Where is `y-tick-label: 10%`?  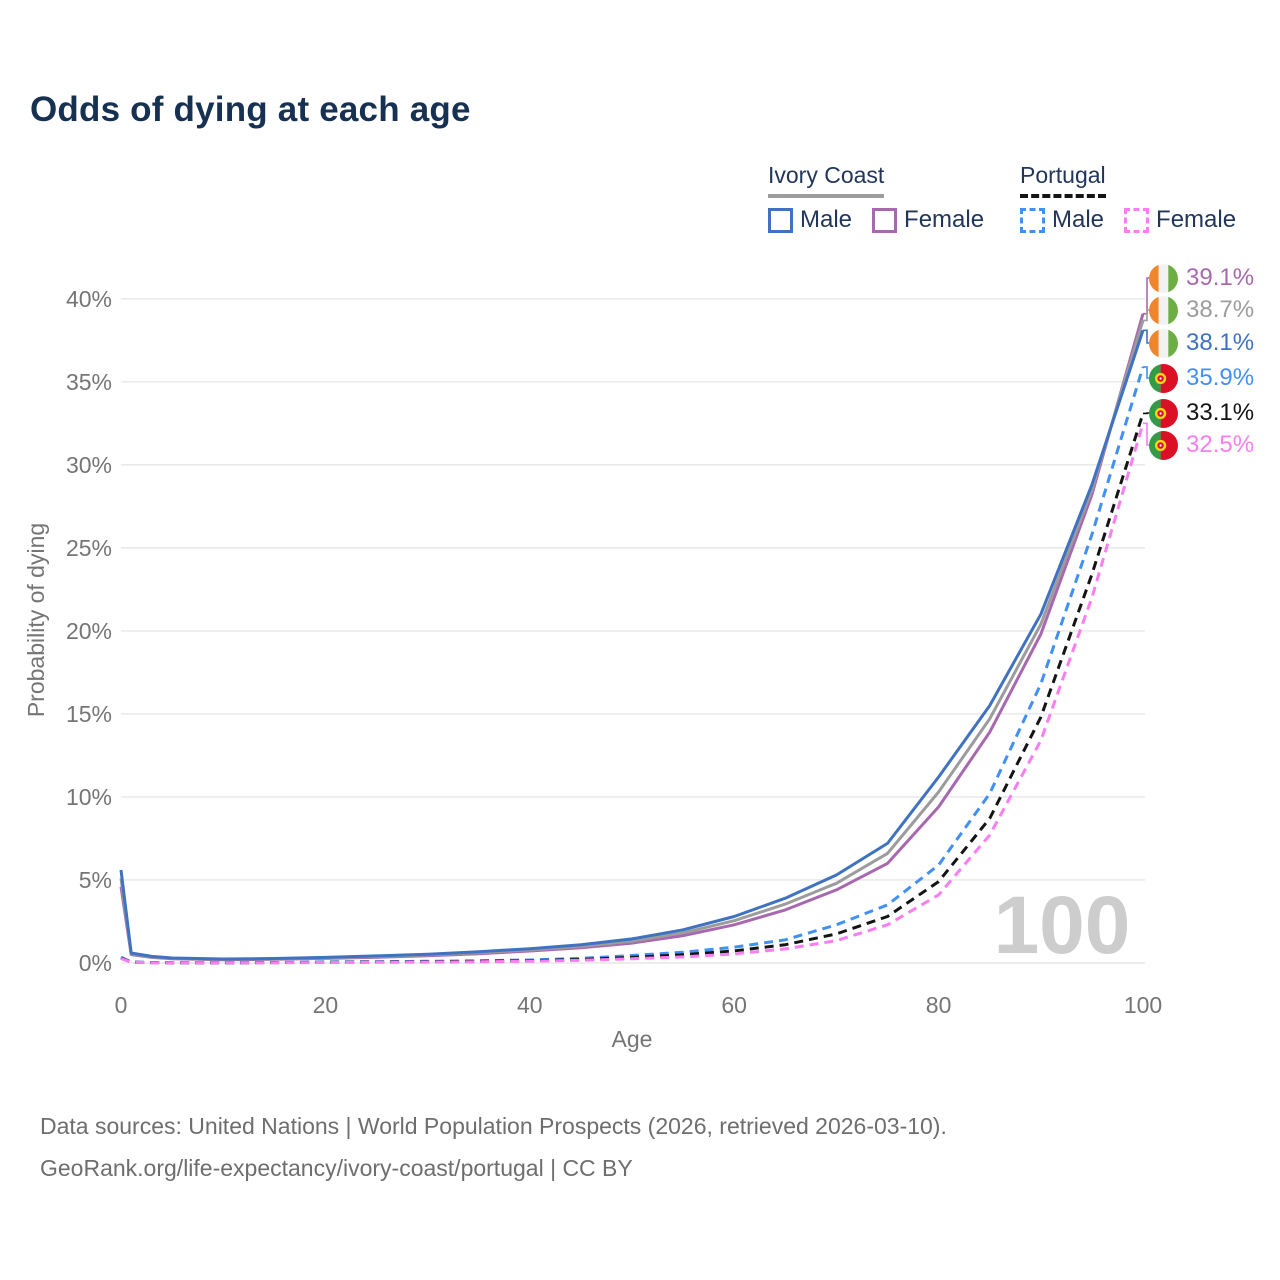
y-tick-label: 10% is located at coordinates (89, 797).